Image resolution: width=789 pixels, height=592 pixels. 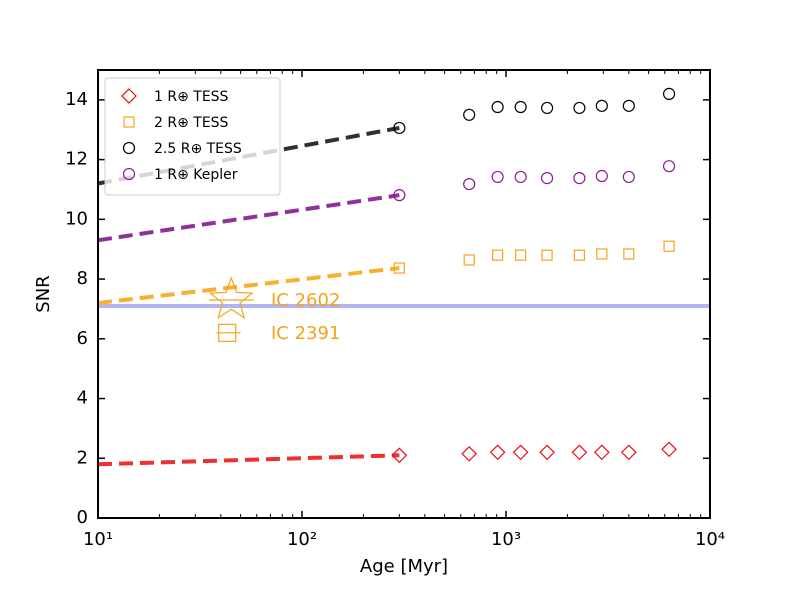 What do you see at coordinates (191, 123) in the screenshot?
I see `legend-label: 2 R⊕ TESS` at bounding box center [191, 123].